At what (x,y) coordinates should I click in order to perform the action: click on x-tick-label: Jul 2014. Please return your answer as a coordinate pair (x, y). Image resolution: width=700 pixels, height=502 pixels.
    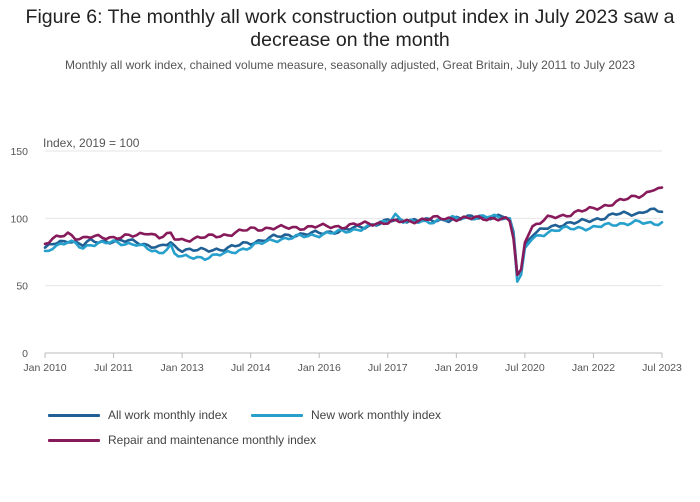
    Looking at the image, I should click on (251, 368).